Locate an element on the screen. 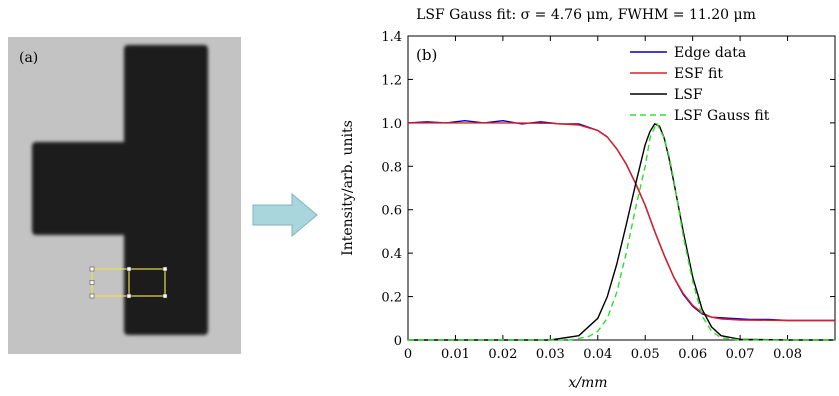 The height and width of the screenshot is (396, 839). chart-legend: Edge data ESF fit LSF LSF Gauss fit is located at coordinates (700, 84).